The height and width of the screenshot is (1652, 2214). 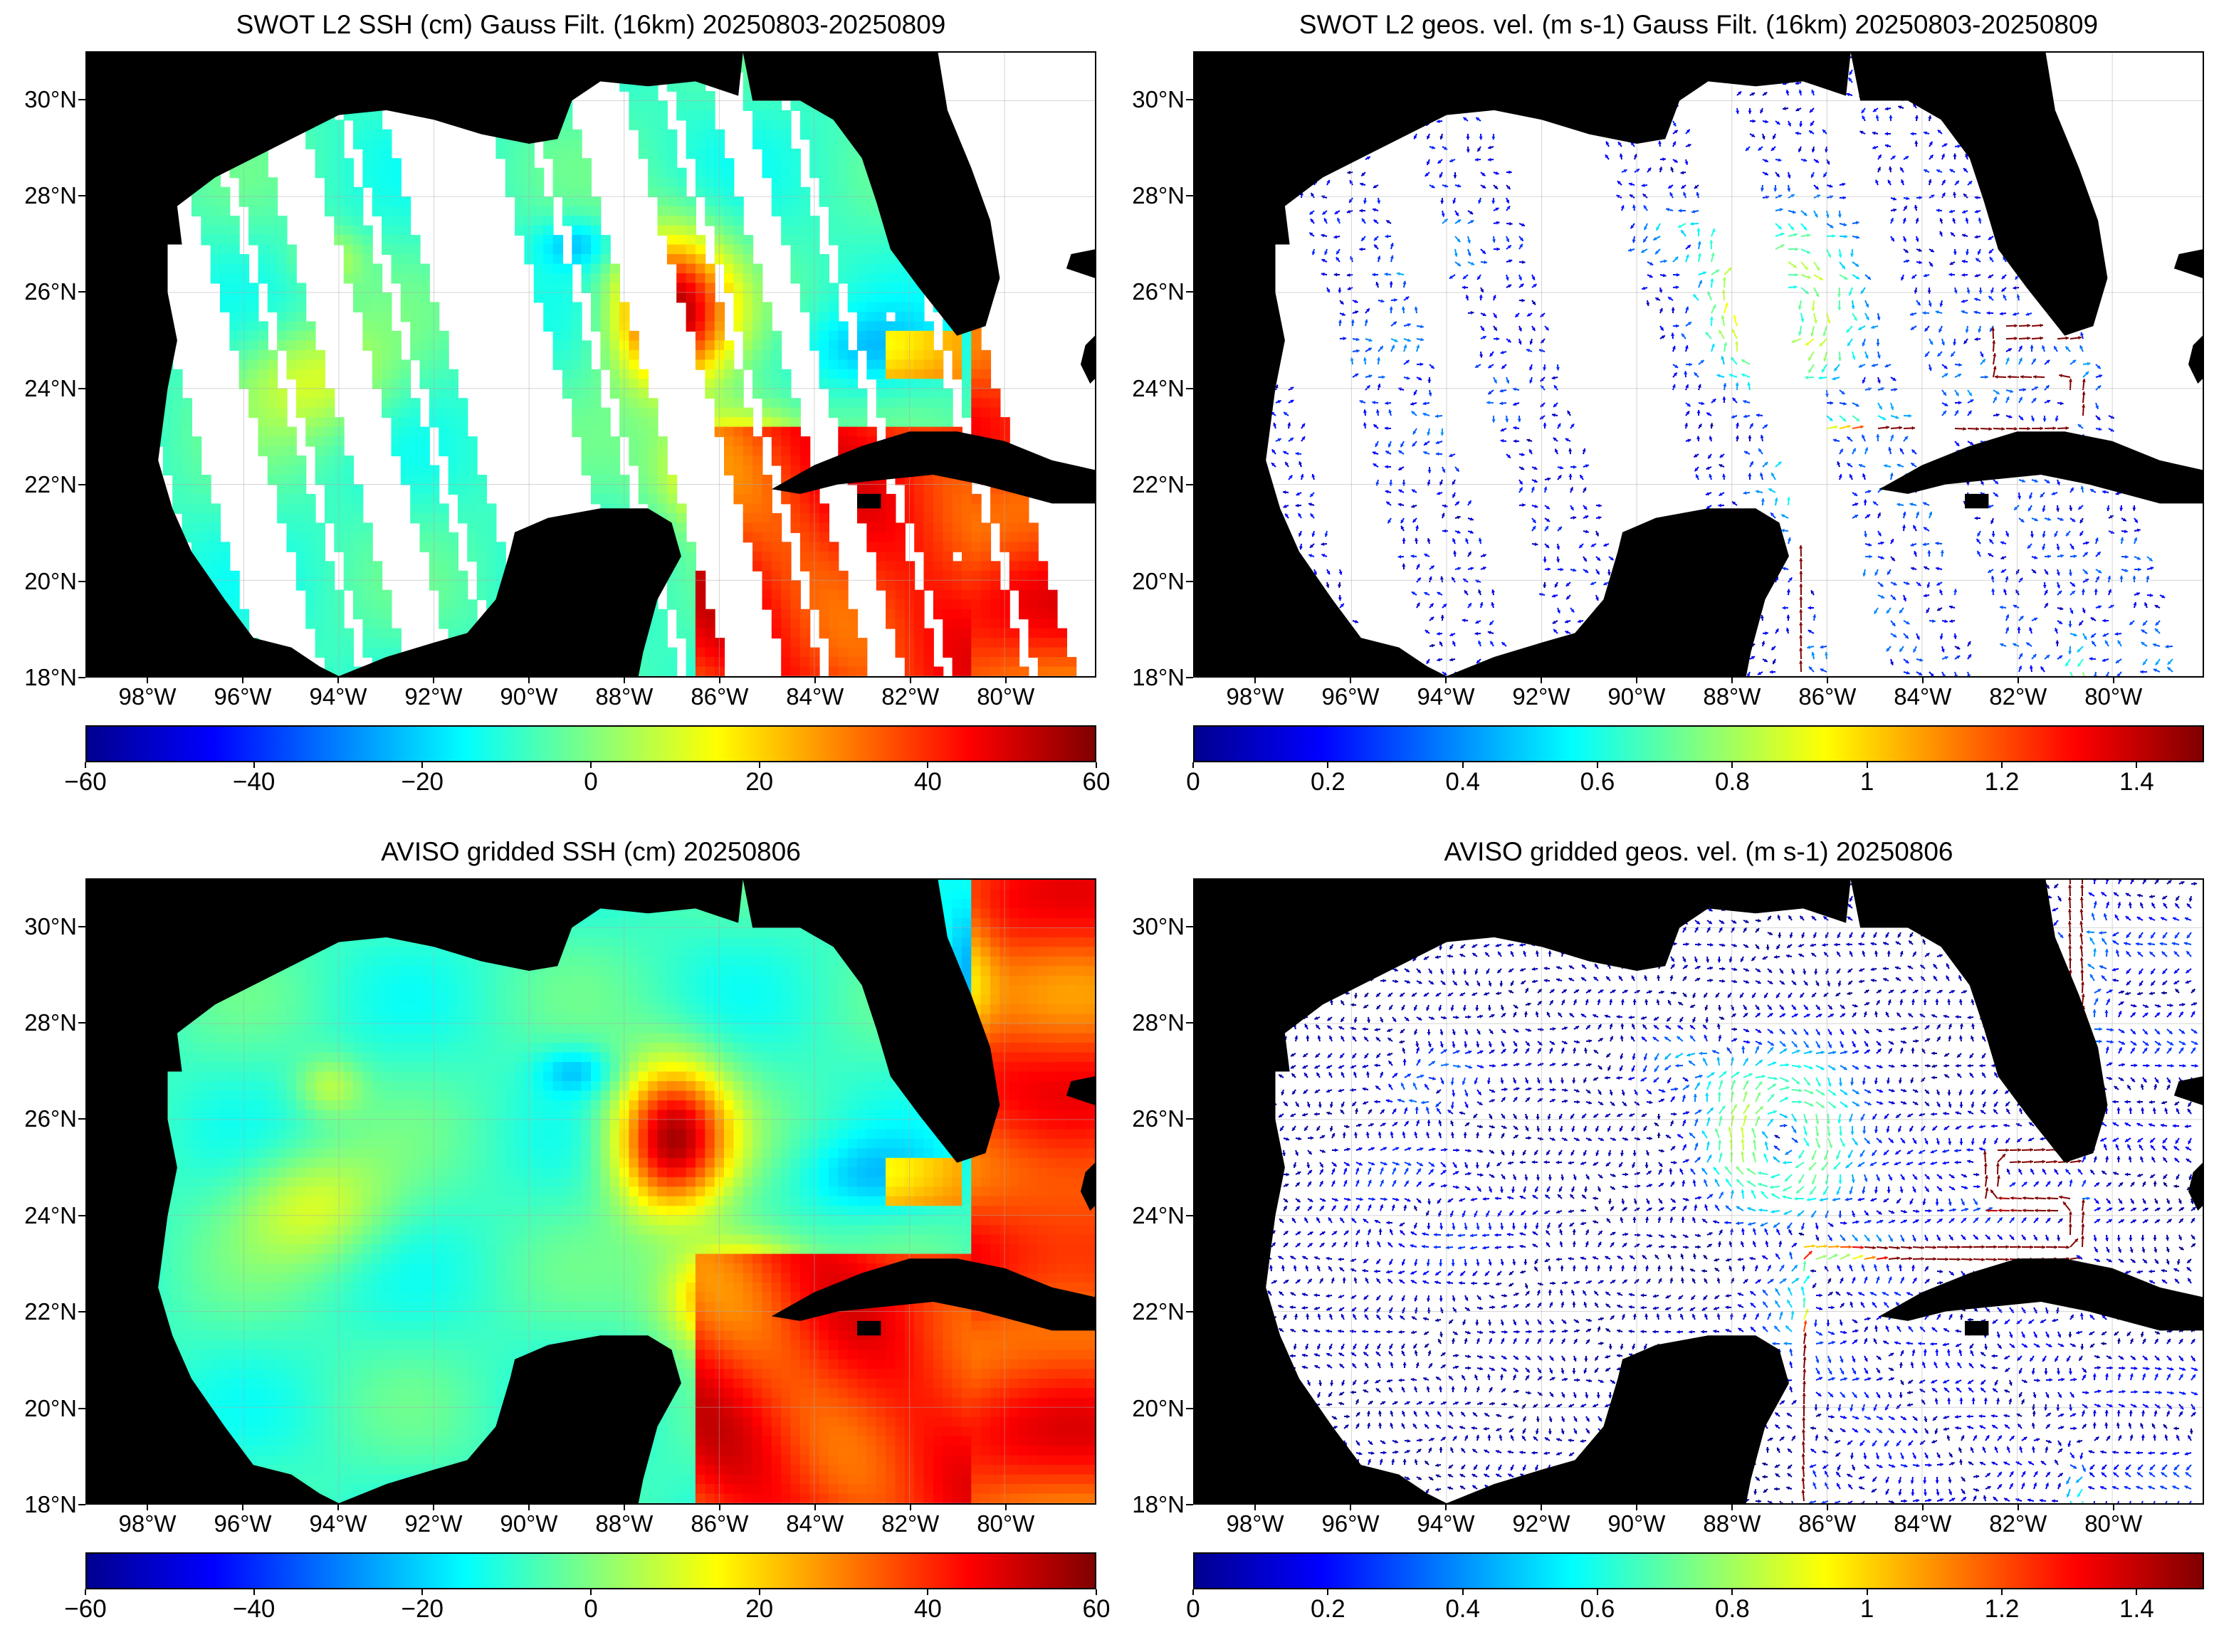 I want to click on panel-aviso-vel-colorbar-tick-label: 1, so click(x=1867, y=1609).